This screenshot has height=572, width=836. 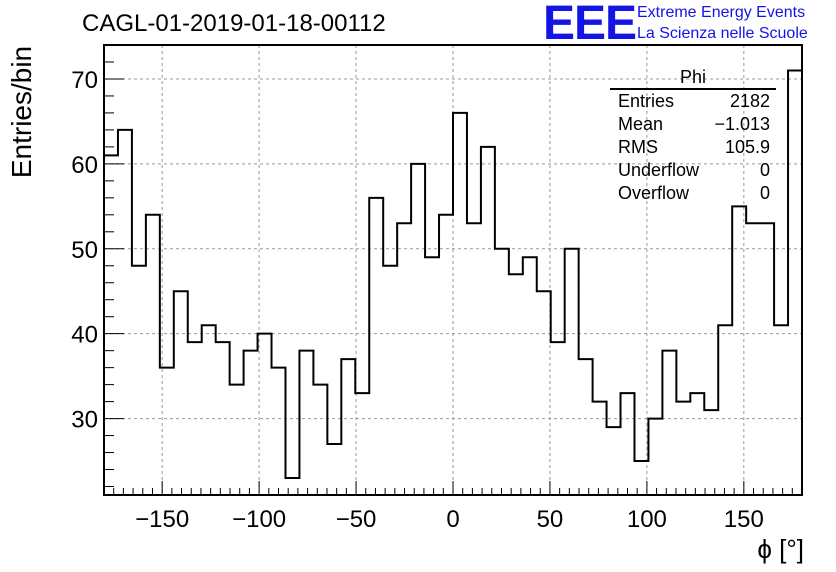 What do you see at coordinates (641, 124) in the screenshot?
I see `stats-label: Mean` at bounding box center [641, 124].